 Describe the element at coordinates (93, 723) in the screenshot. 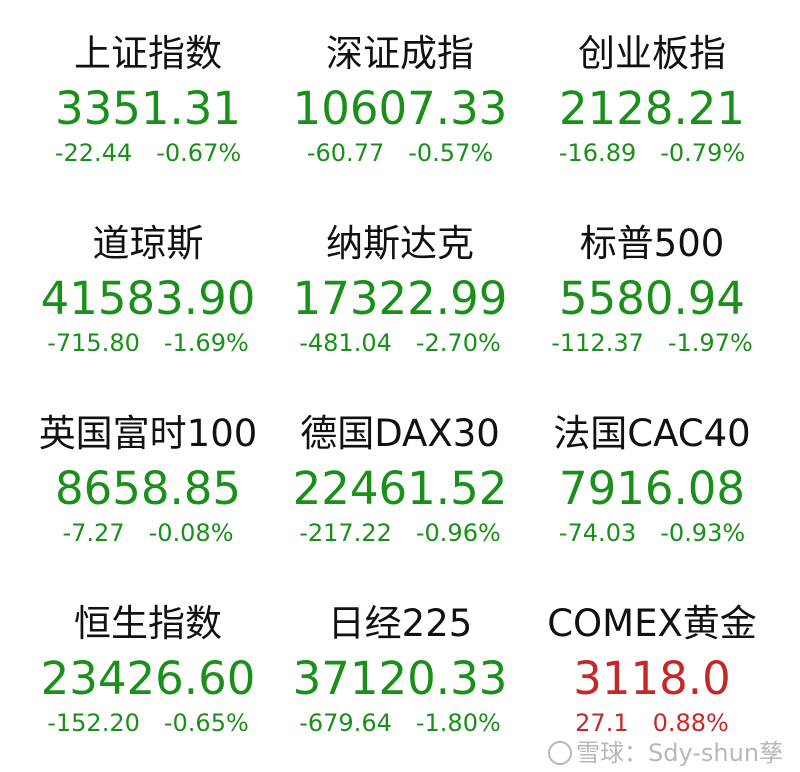

I see `index-change: -152.20` at that location.